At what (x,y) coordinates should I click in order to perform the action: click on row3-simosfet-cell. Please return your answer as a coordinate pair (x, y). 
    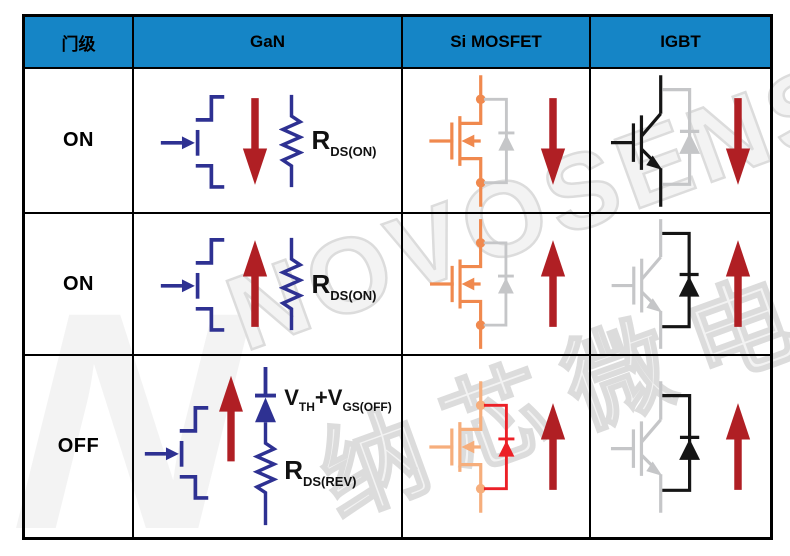
    Looking at the image, I should click on (497, 446).